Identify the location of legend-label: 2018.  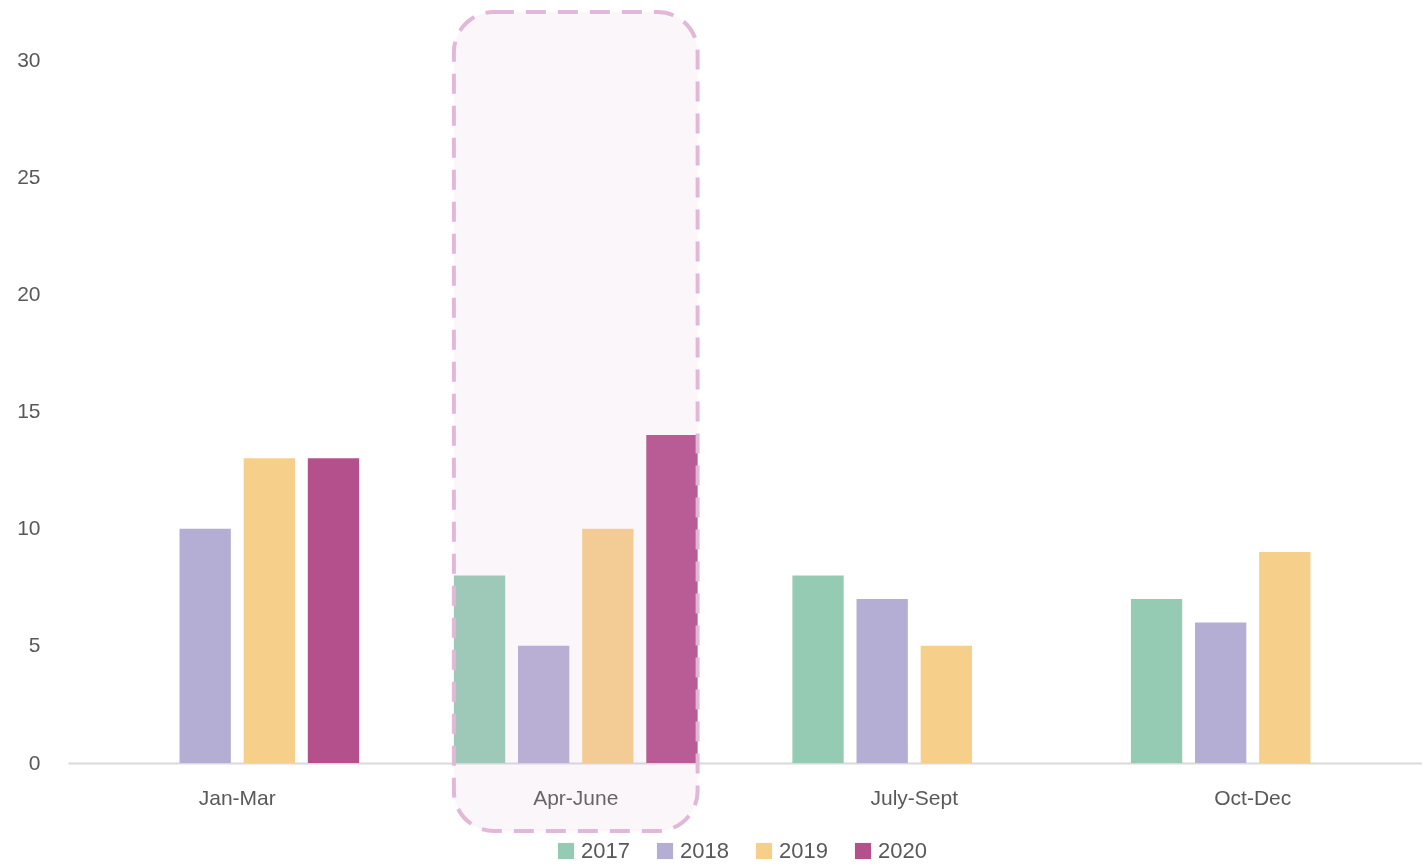
(704, 850).